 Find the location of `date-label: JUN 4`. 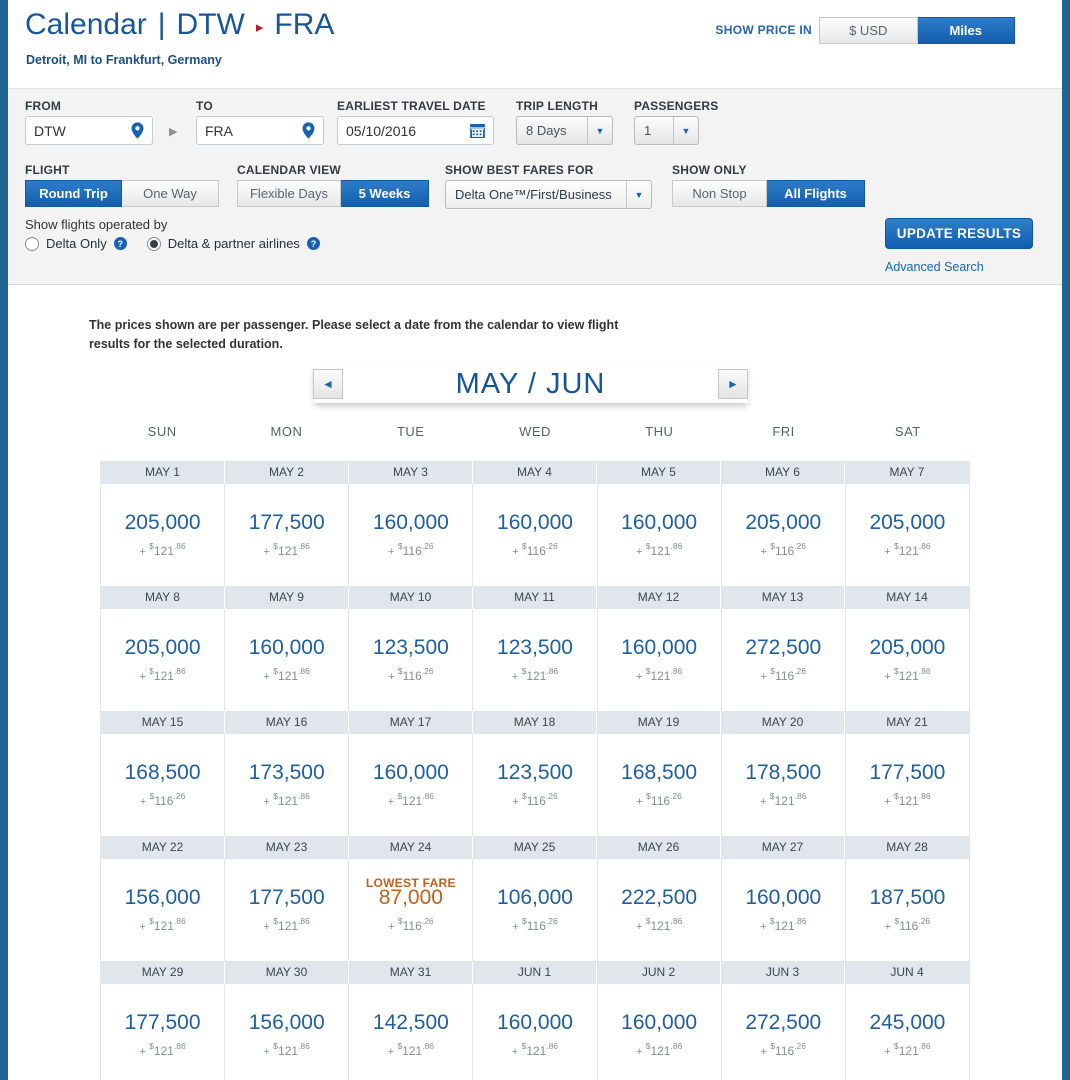

date-label: JUN 4 is located at coordinates (907, 972).